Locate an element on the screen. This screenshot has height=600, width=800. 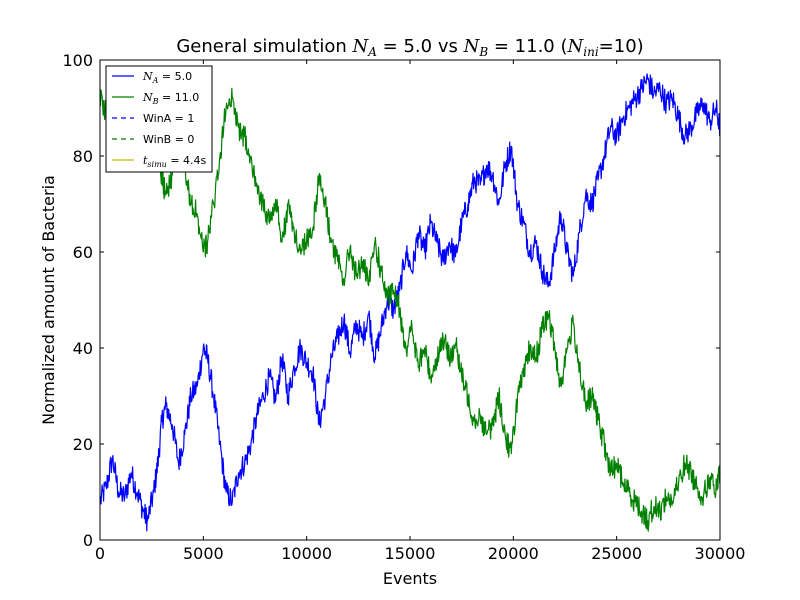
legend-box is located at coordinates (159, 119).